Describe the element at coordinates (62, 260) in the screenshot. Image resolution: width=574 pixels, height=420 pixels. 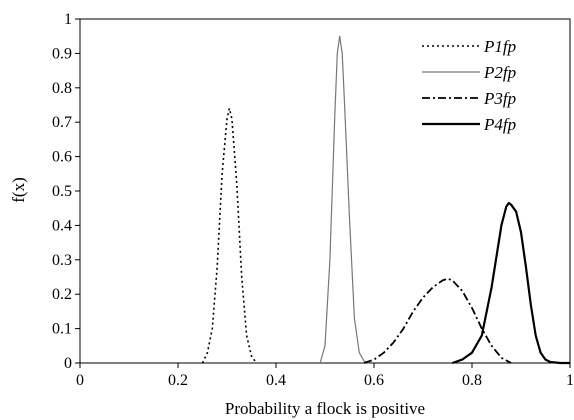
I see `y-tick-label: 0.3` at that location.